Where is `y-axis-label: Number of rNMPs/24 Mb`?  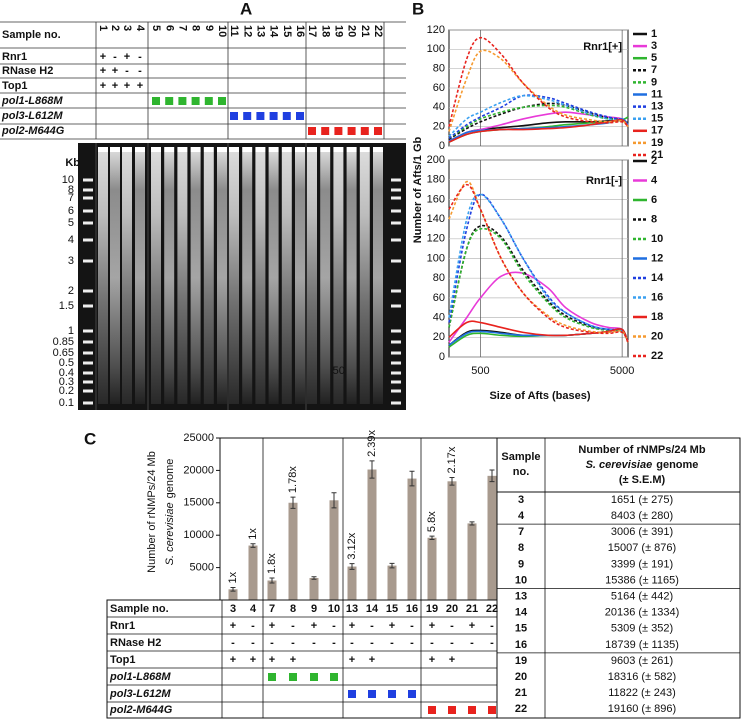 y-axis-label: Number of rNMPs/24 Mb is located at coordinates (152, 512).